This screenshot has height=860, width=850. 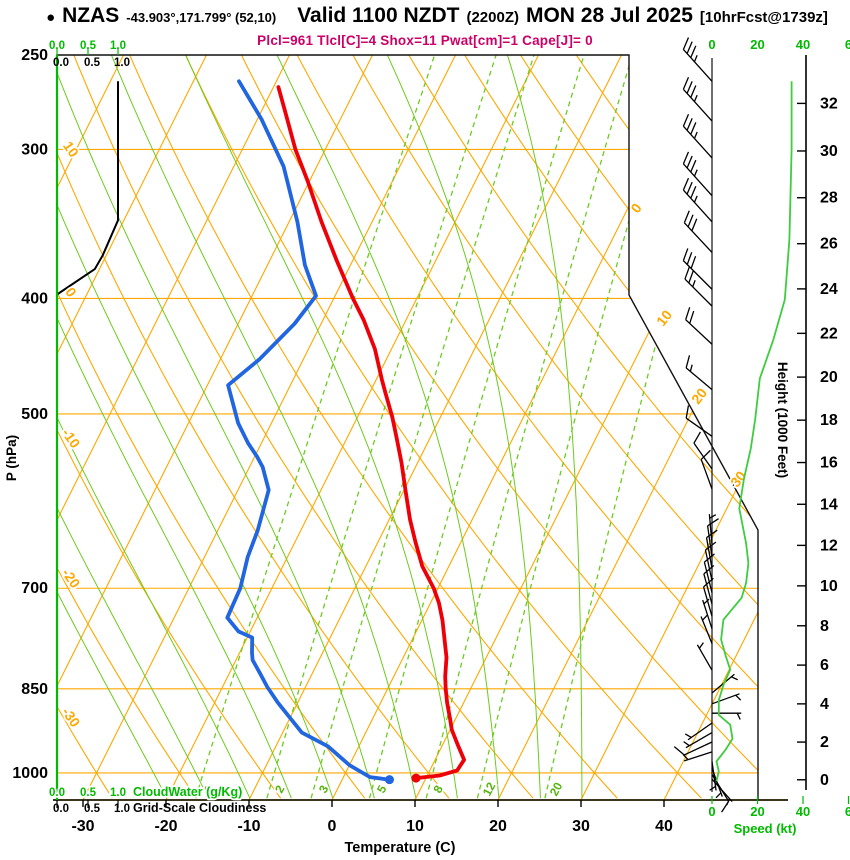 What do you see at coordinates (378, 15) in the screenshot?
I see `valid-time: Valid 1100 NZDT` at bounding box center [378, 15].